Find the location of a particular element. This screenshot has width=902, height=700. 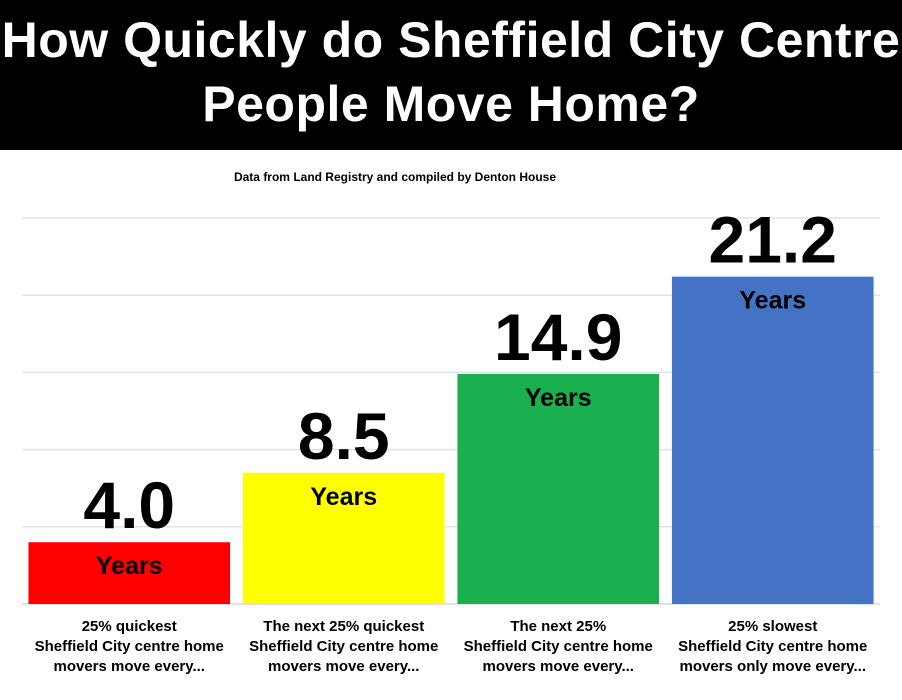

data-label: 21.2 is located at coordinates (773, 240).